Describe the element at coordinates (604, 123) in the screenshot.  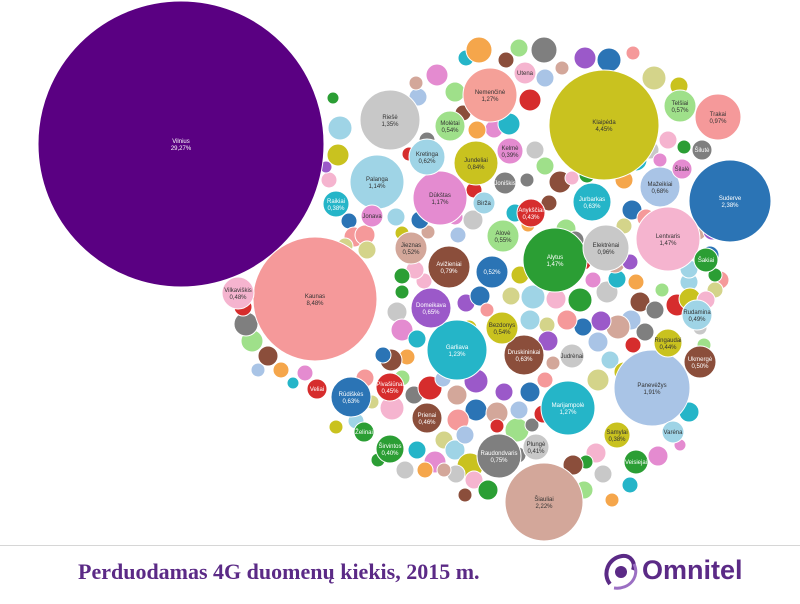
I see `bubble-name: Klaipėda` at that location.